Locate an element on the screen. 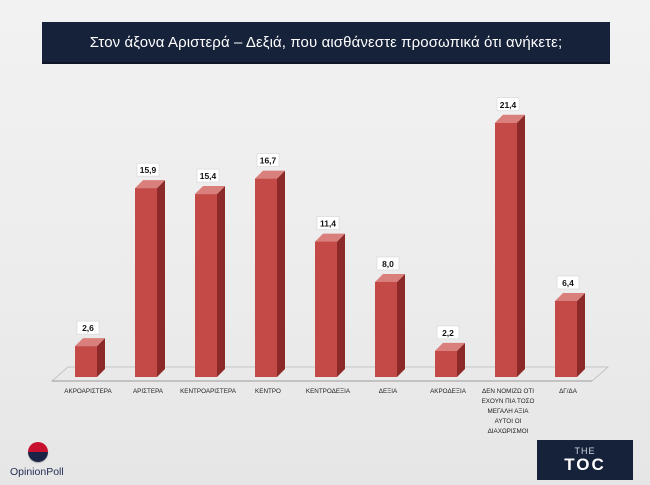 The height and width of the screenshot is (485, 650). category-label: ΑΥΤΟΙ ΟΙ is located at coordinates (508, 421).